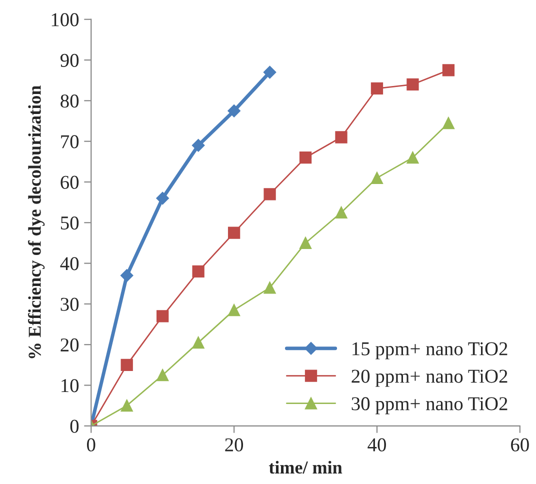 The width and height of the screenshot is (536, 484). What do you see at coordinates (69, 60) in the screenshot?
I see `y-tick-label: 90` at bounding box center [69, 60].